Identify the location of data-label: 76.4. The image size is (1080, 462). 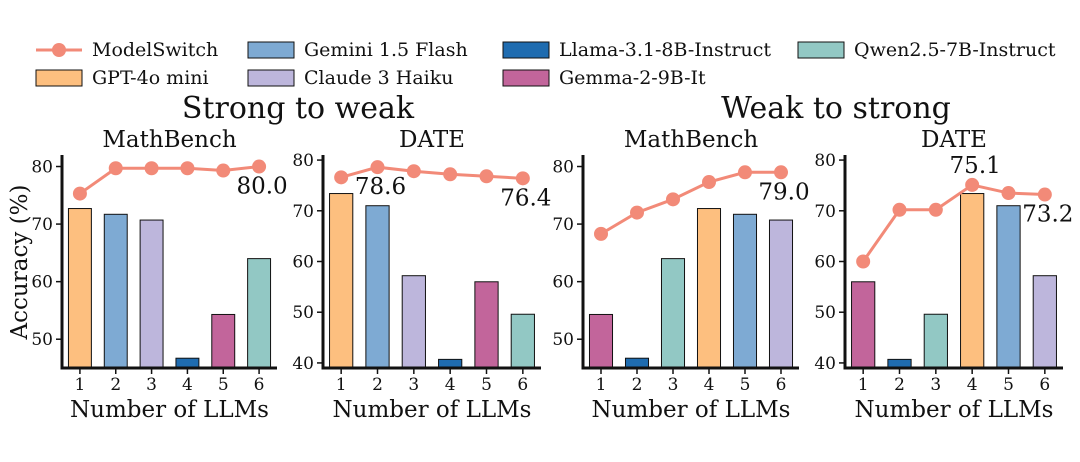
(525, 198).